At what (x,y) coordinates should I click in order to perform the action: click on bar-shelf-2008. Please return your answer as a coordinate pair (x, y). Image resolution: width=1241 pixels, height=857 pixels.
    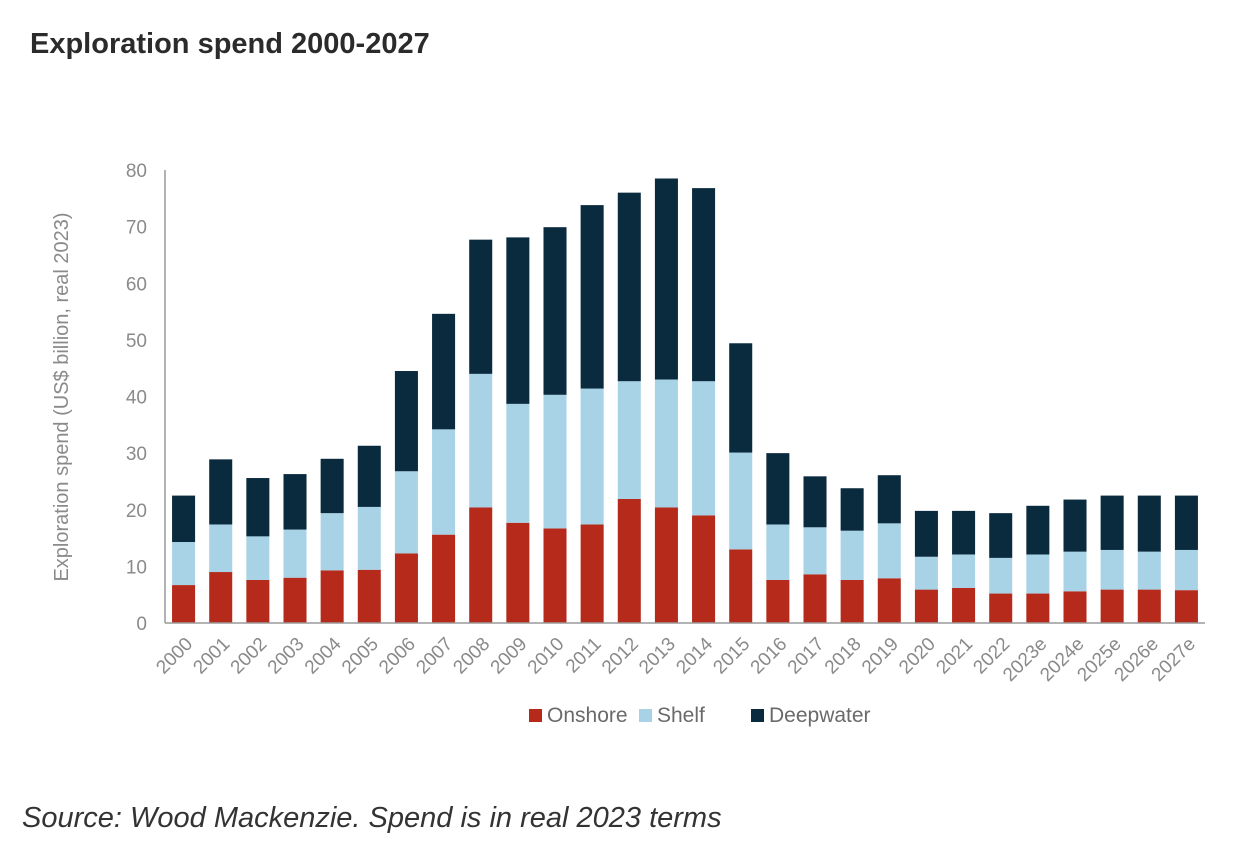
    Looking at the image, I should click on (481, 440).